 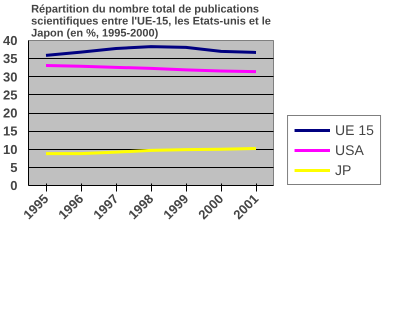 I want to click on y-tick-label: 35, so click(x=10, y=58).